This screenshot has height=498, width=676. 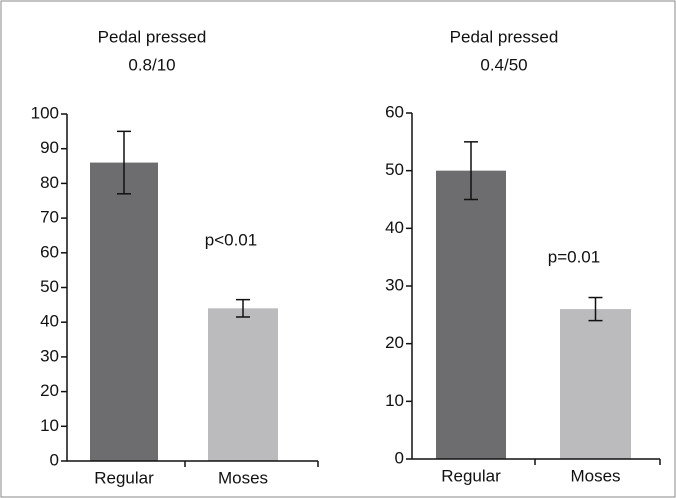 What do you see at coordinates (49, 182) in the screenshot?
I see `y-tick-label: 80` at bounding box center [49, 182].